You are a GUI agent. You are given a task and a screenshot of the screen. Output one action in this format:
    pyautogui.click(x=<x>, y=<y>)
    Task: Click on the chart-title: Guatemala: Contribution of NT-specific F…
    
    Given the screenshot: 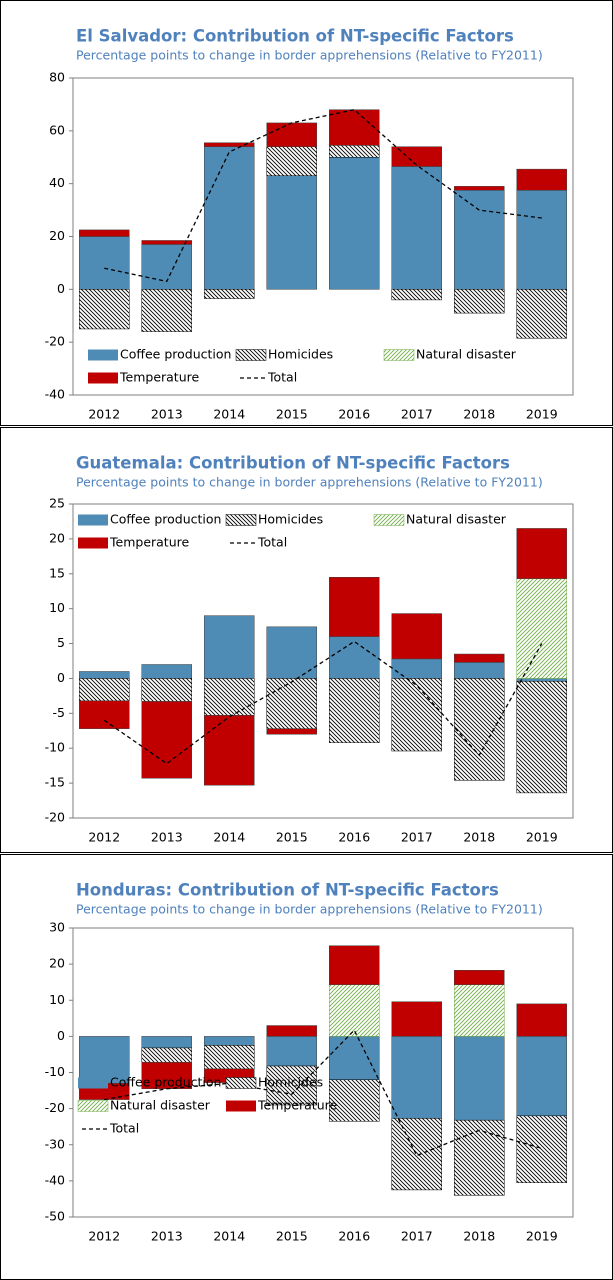 What is the action you would take?
    pyautogui.click(x=293, y=463)
    